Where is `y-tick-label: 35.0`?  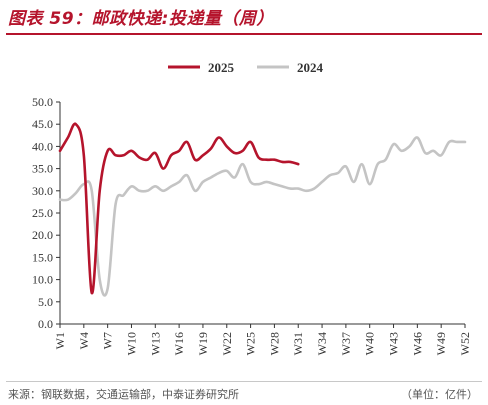
y-tick-label: 35.0 is located at coordinates (42, 169).